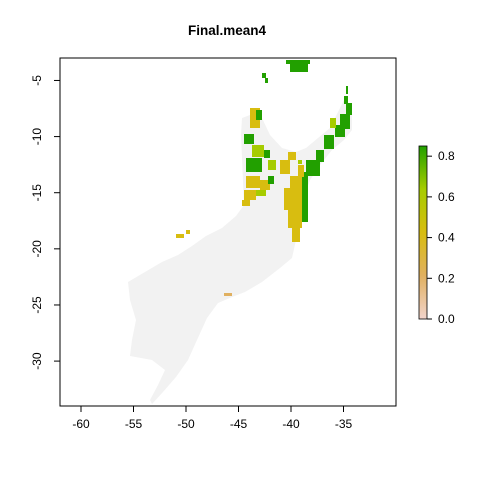  I want to click on y-tick-label: -30, so click(37, 361).